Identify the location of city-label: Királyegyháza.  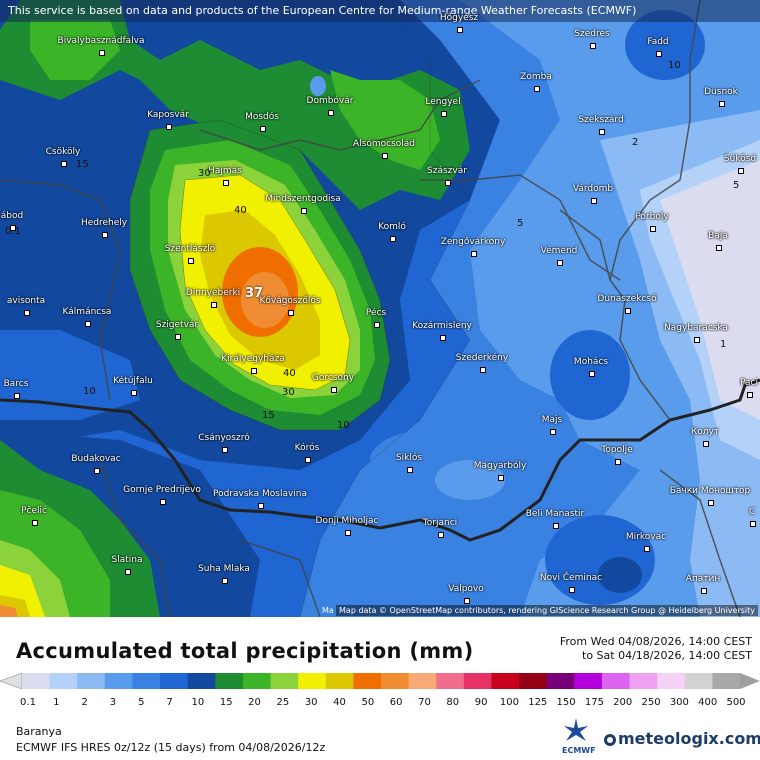
(253, 359).